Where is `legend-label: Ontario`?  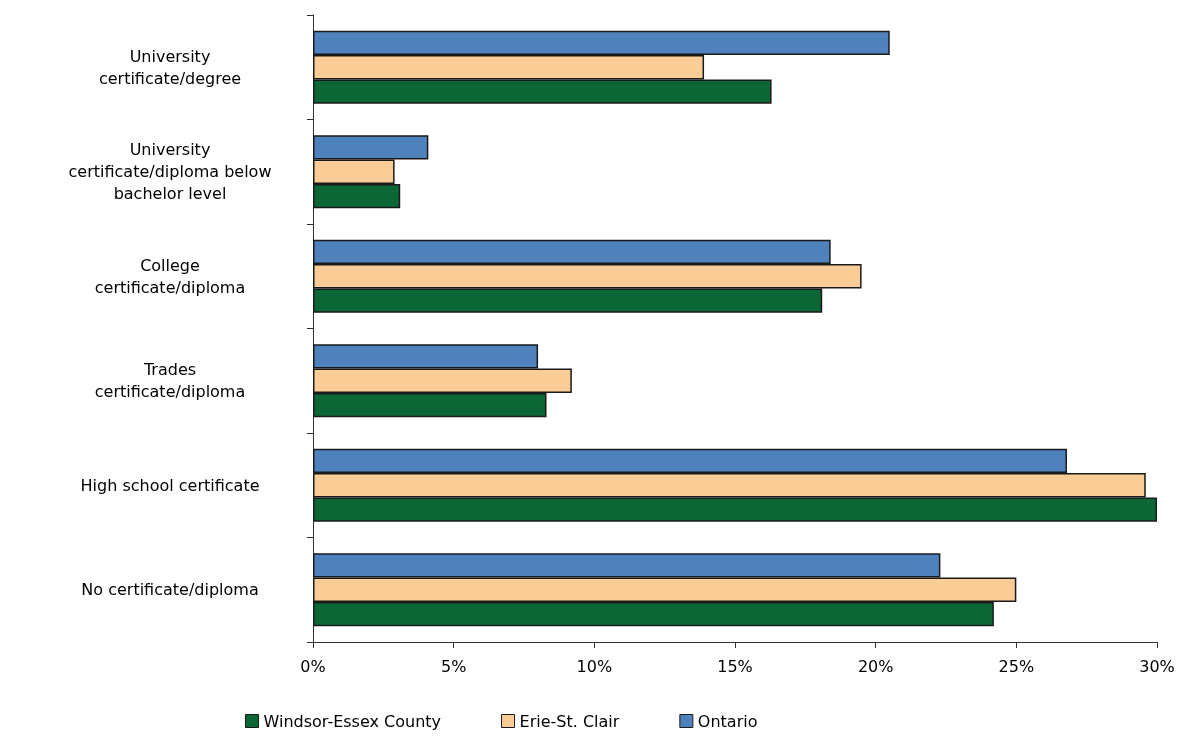 legend-label: Ontario is located at coordinates (727, 721).